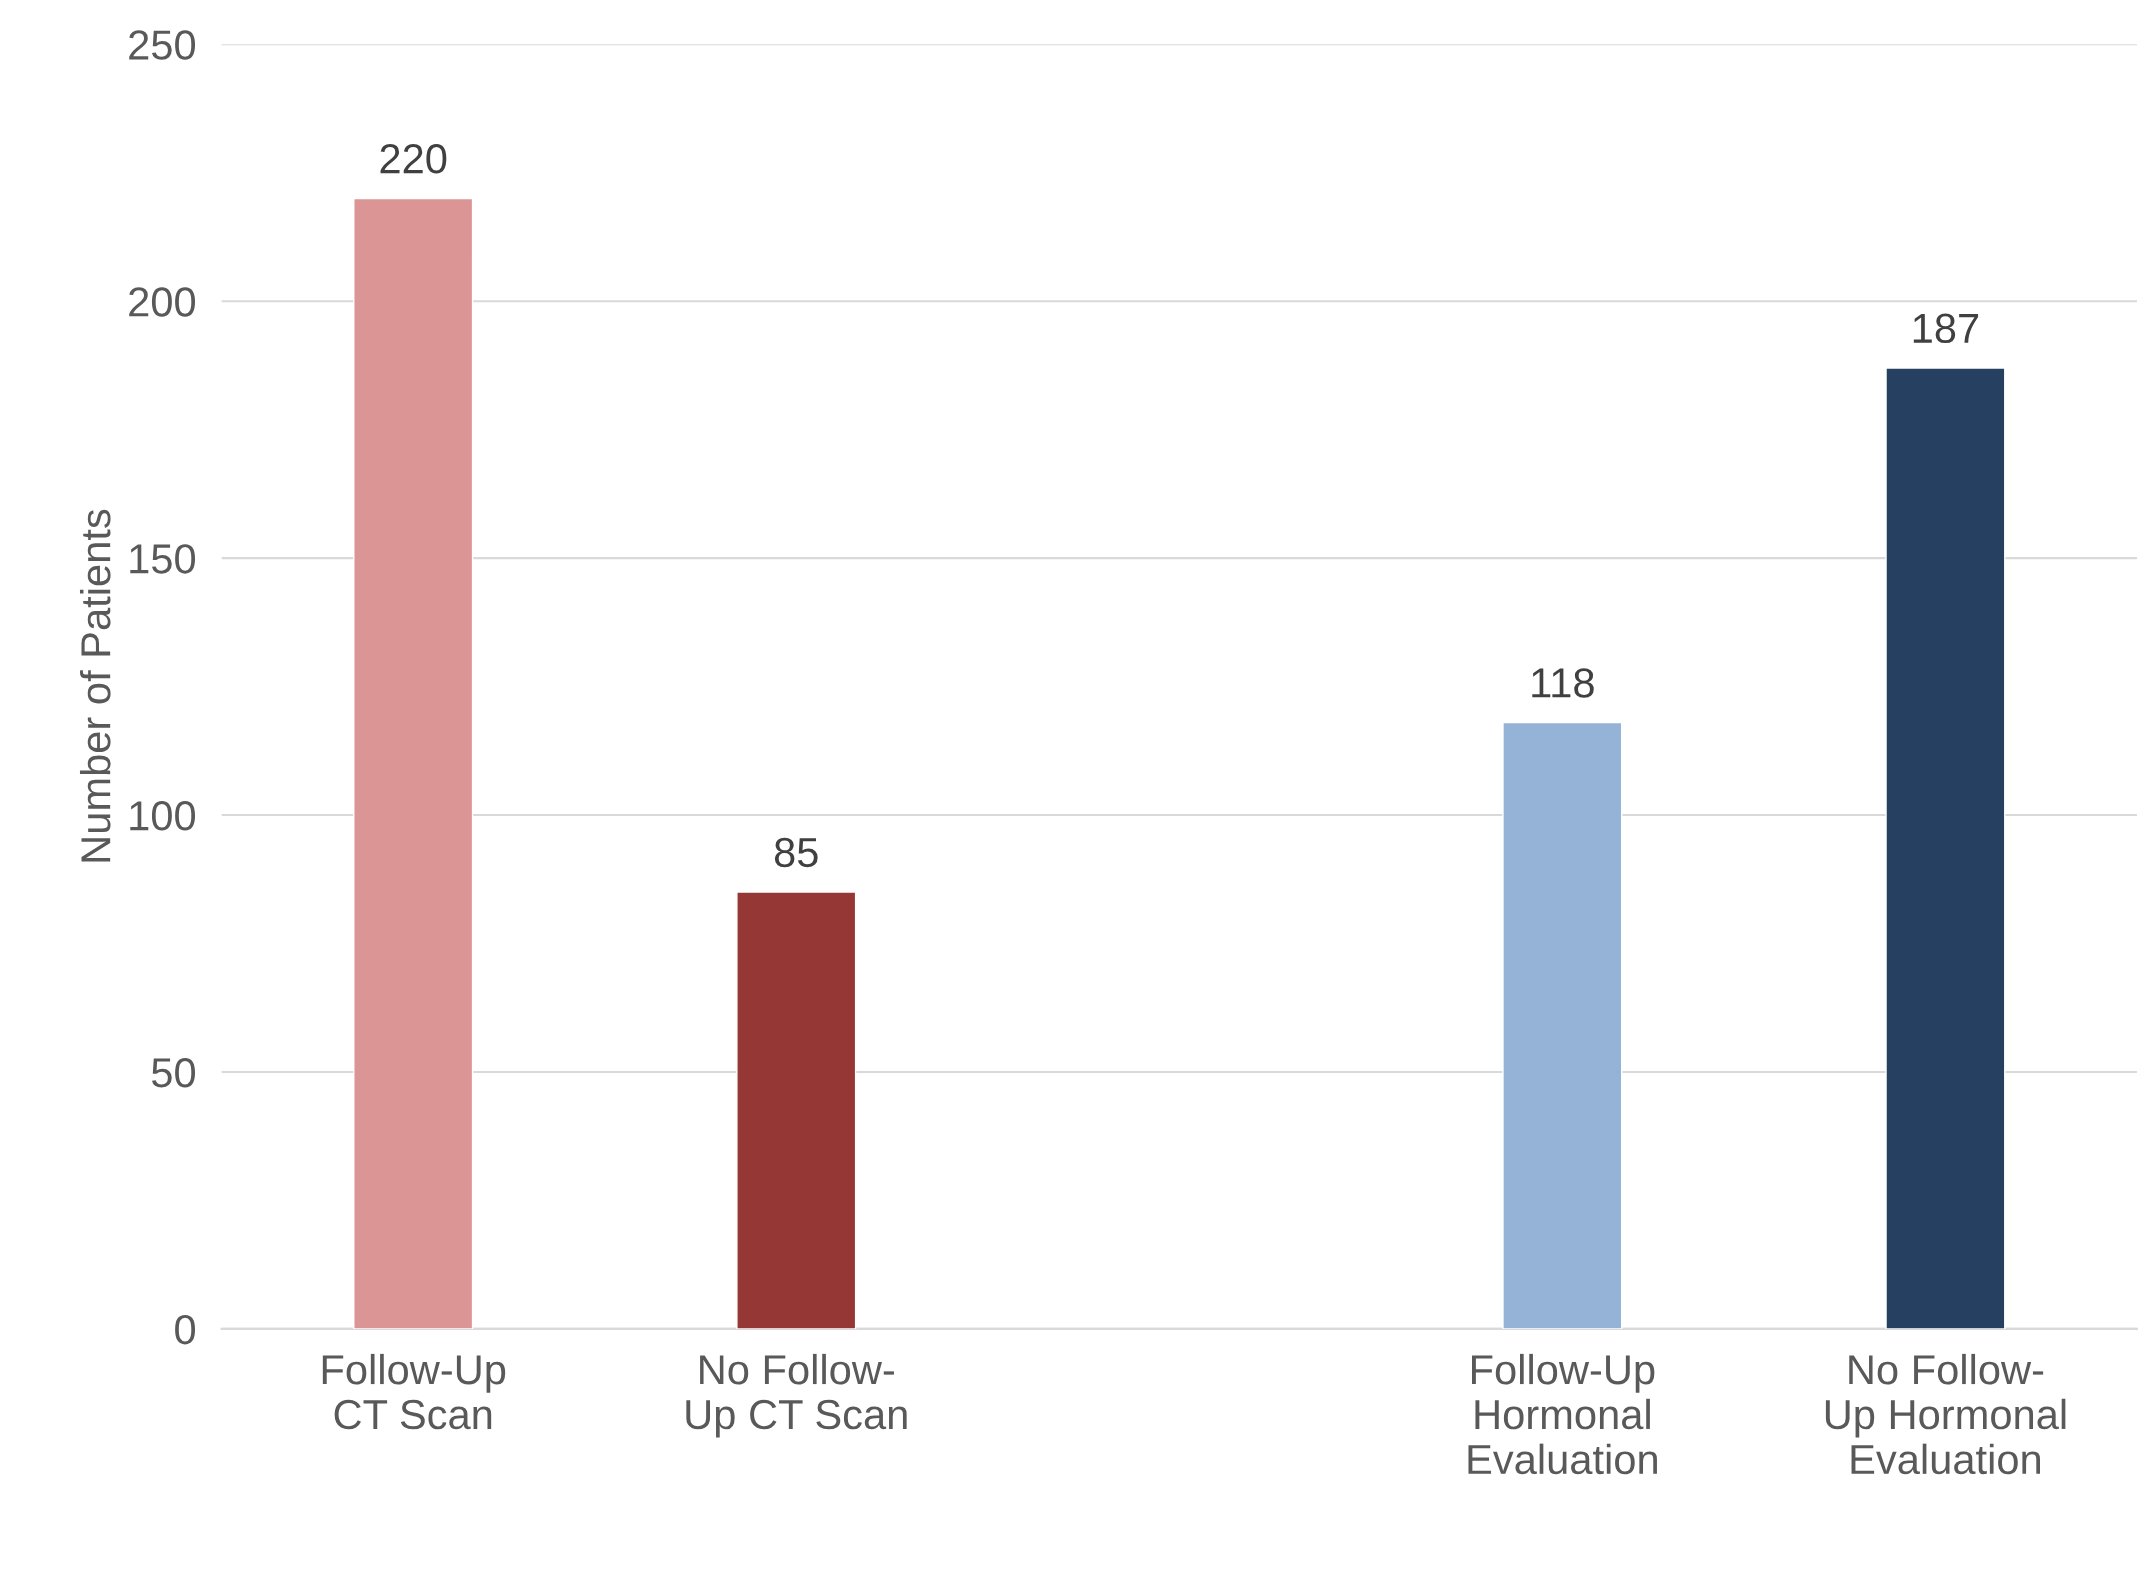  Describe the element at coordinates (1946, 328) in the screenshot. I see `data-label: 187` at that location.